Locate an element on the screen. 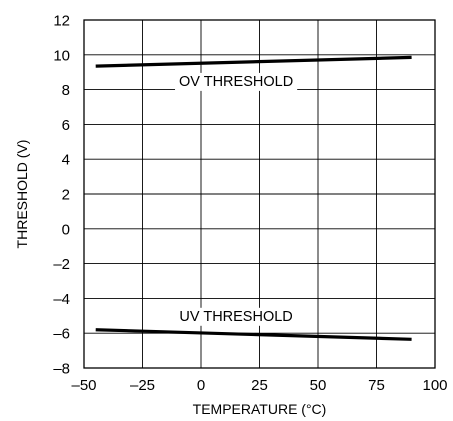  y-tick-labels: –8 –6 –4 –2 0 2 4 6 8 10 12 is located at coordinates (61, 195).